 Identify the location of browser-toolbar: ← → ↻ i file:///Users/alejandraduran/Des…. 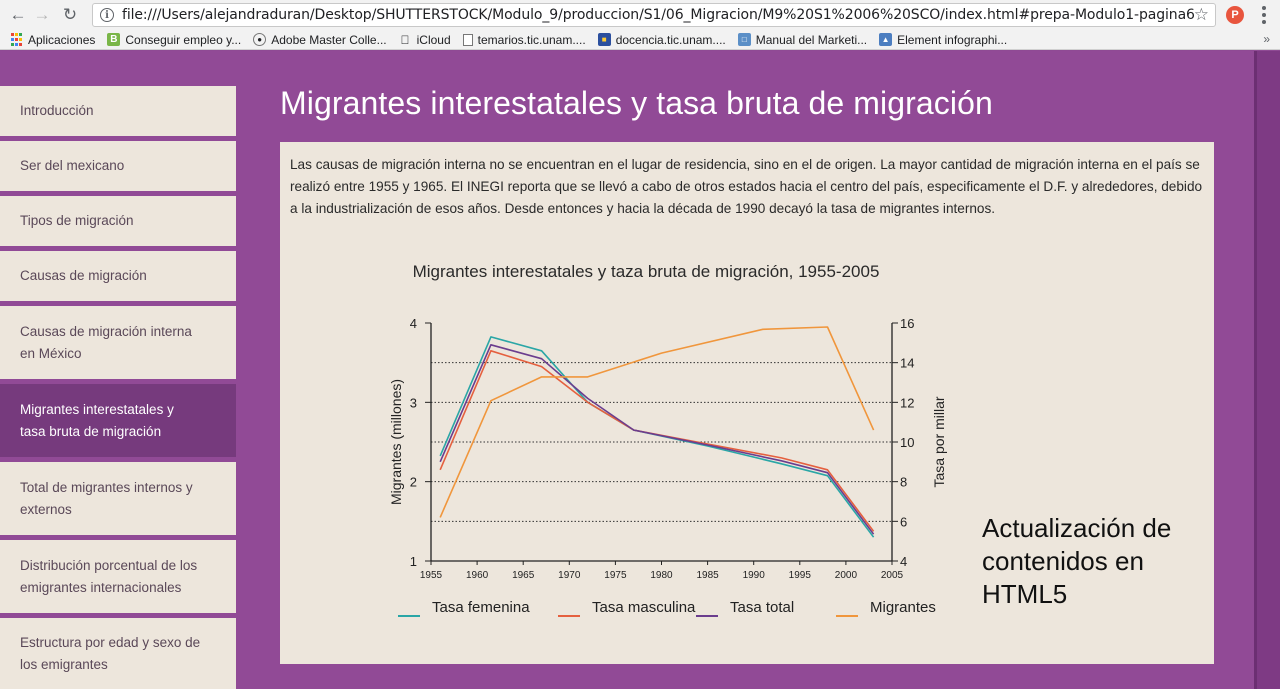
(640, 15).